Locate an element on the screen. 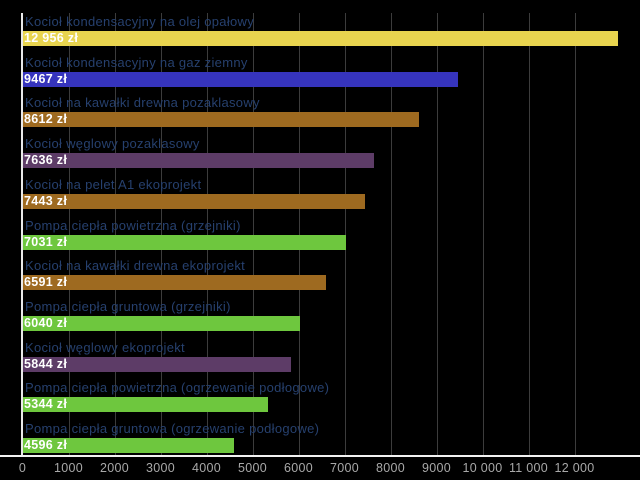 The image size is (640, 480). value-label: 8612 zł is located at coordinates (46, 119).